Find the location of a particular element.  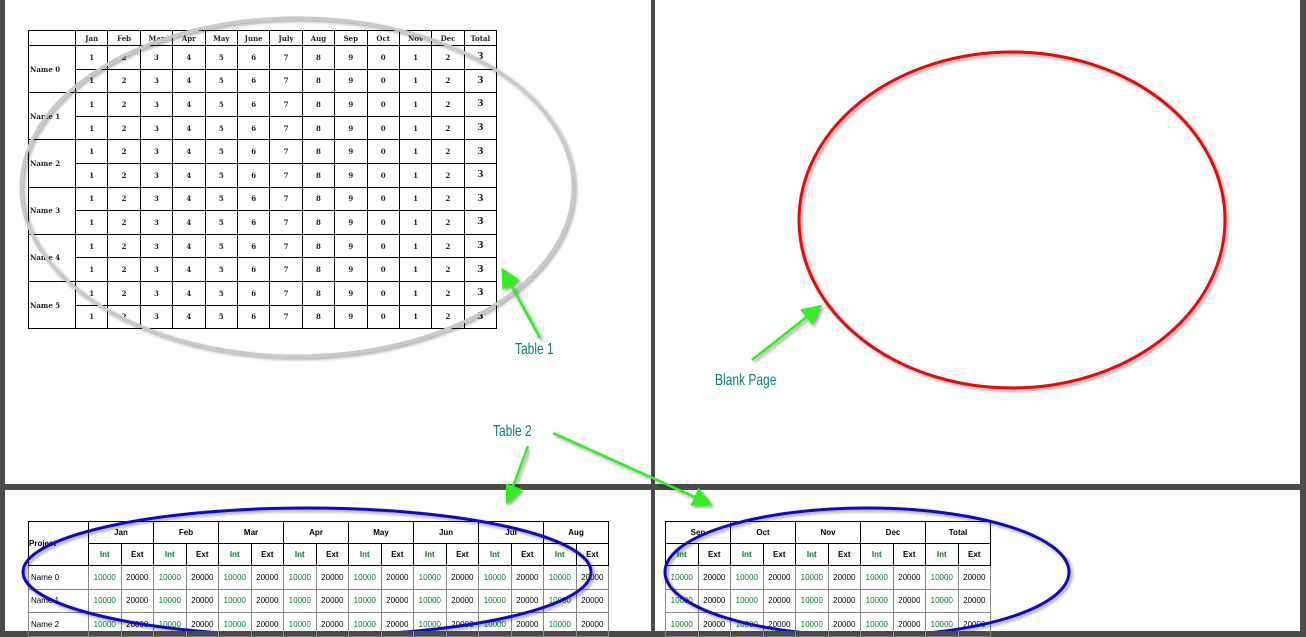

column-header: Mar is located at coordinates (156, 38).